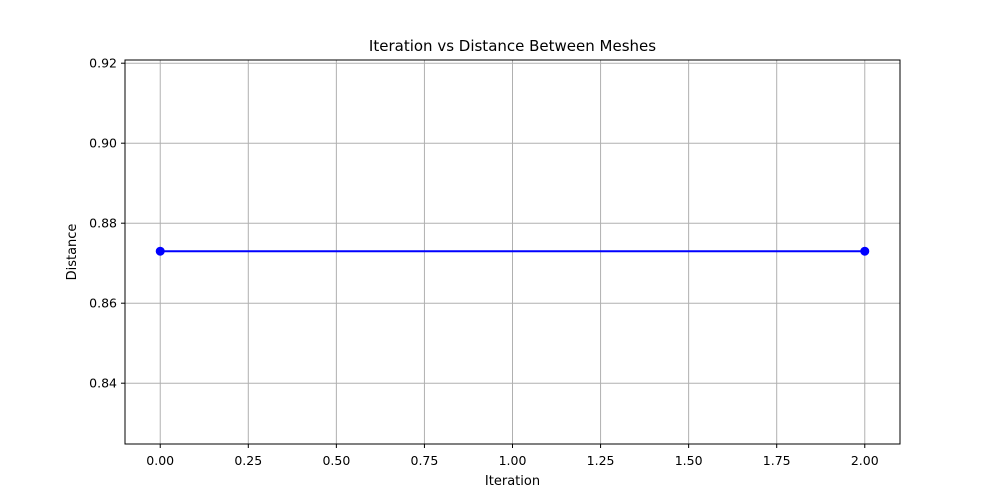 This screenshot has height=500, width=1000. Describe the element at coordinates (336, 460) in the screenshot. I see `x-tick-label: 0.50` at that location.